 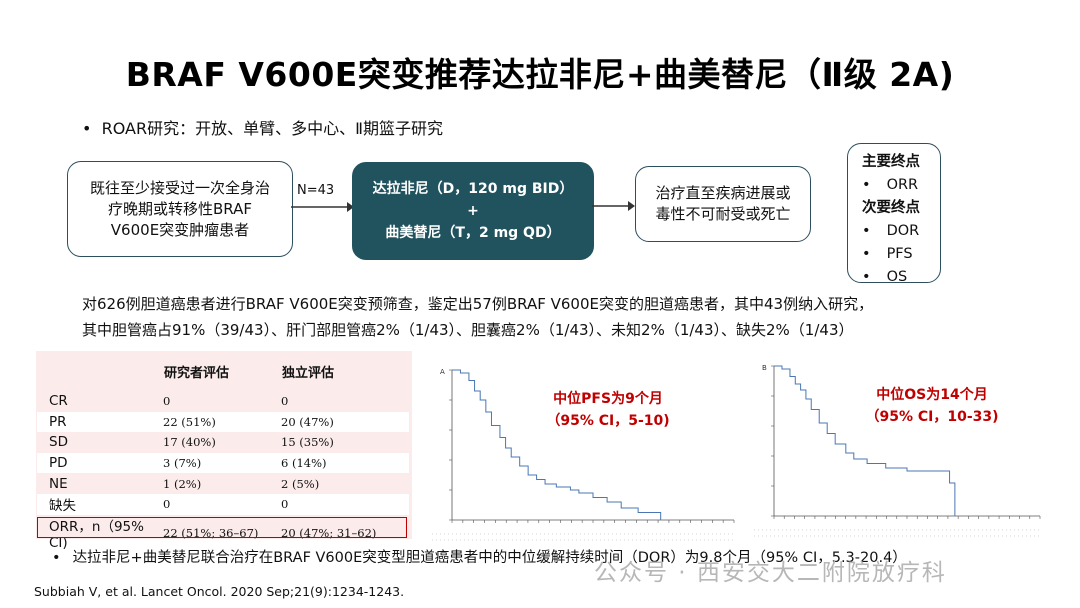 I want to click on independent-value: 2 (5%), so click(x=300, y=483).